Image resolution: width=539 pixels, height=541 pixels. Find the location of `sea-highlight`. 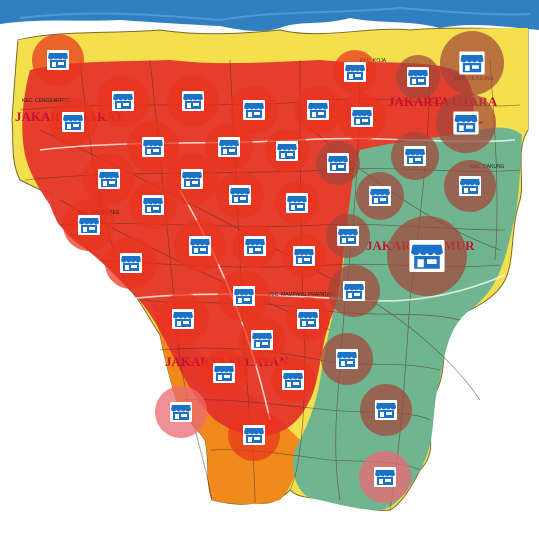

sea-highlight is located at coordinates (275, 14).